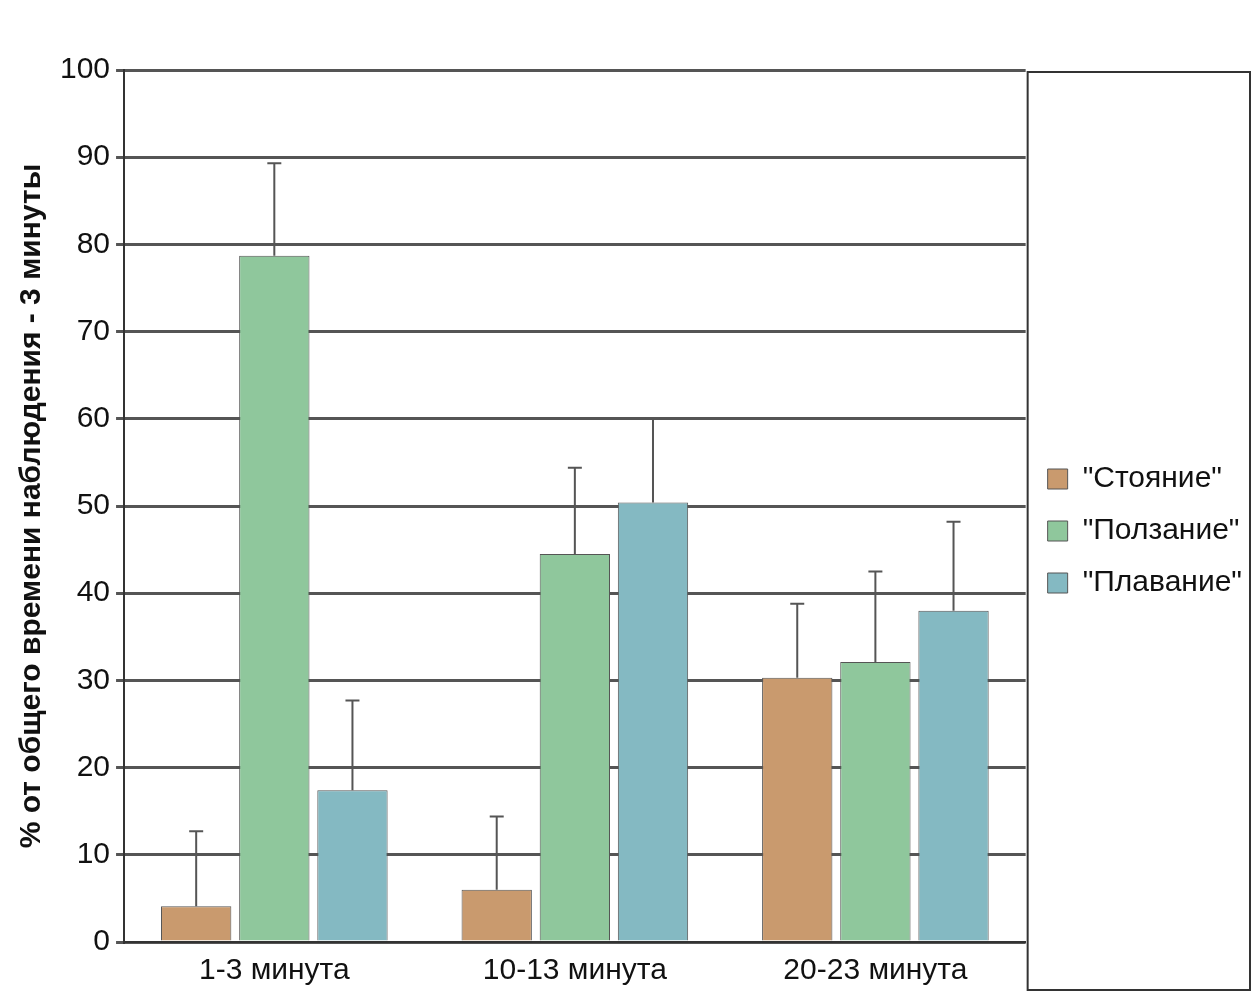 This screenshot has width=1252, height=1002. I want to click on y-tick-label: 80, so click(93, 242).